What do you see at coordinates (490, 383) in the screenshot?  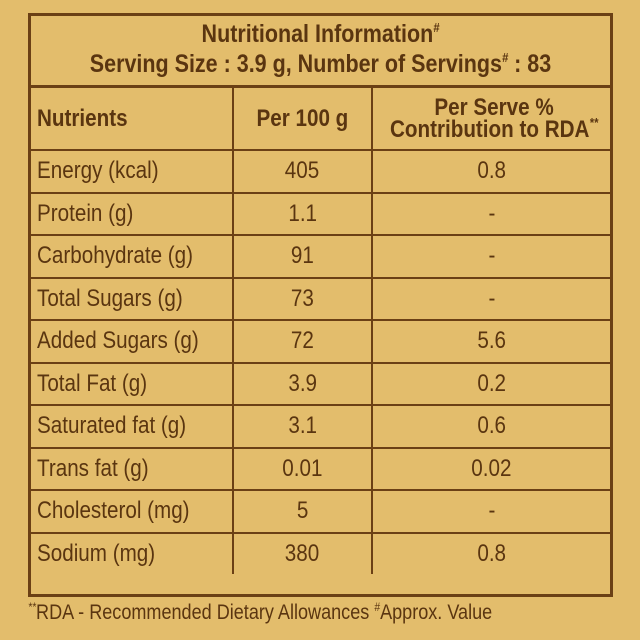 I see `rda-value: 0.2` at bounding box center [490, 383].